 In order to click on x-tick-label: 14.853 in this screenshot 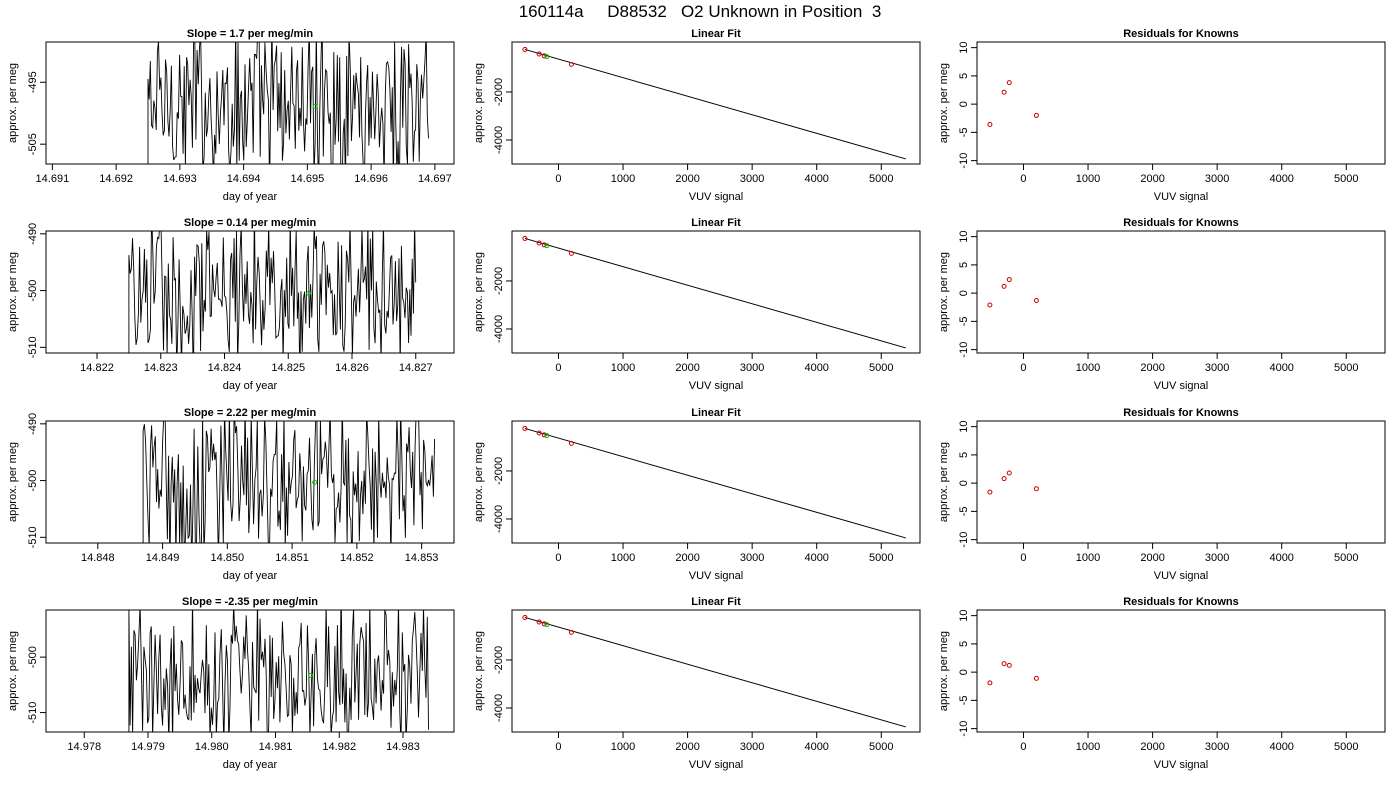, I will do `click(422, 558)`.